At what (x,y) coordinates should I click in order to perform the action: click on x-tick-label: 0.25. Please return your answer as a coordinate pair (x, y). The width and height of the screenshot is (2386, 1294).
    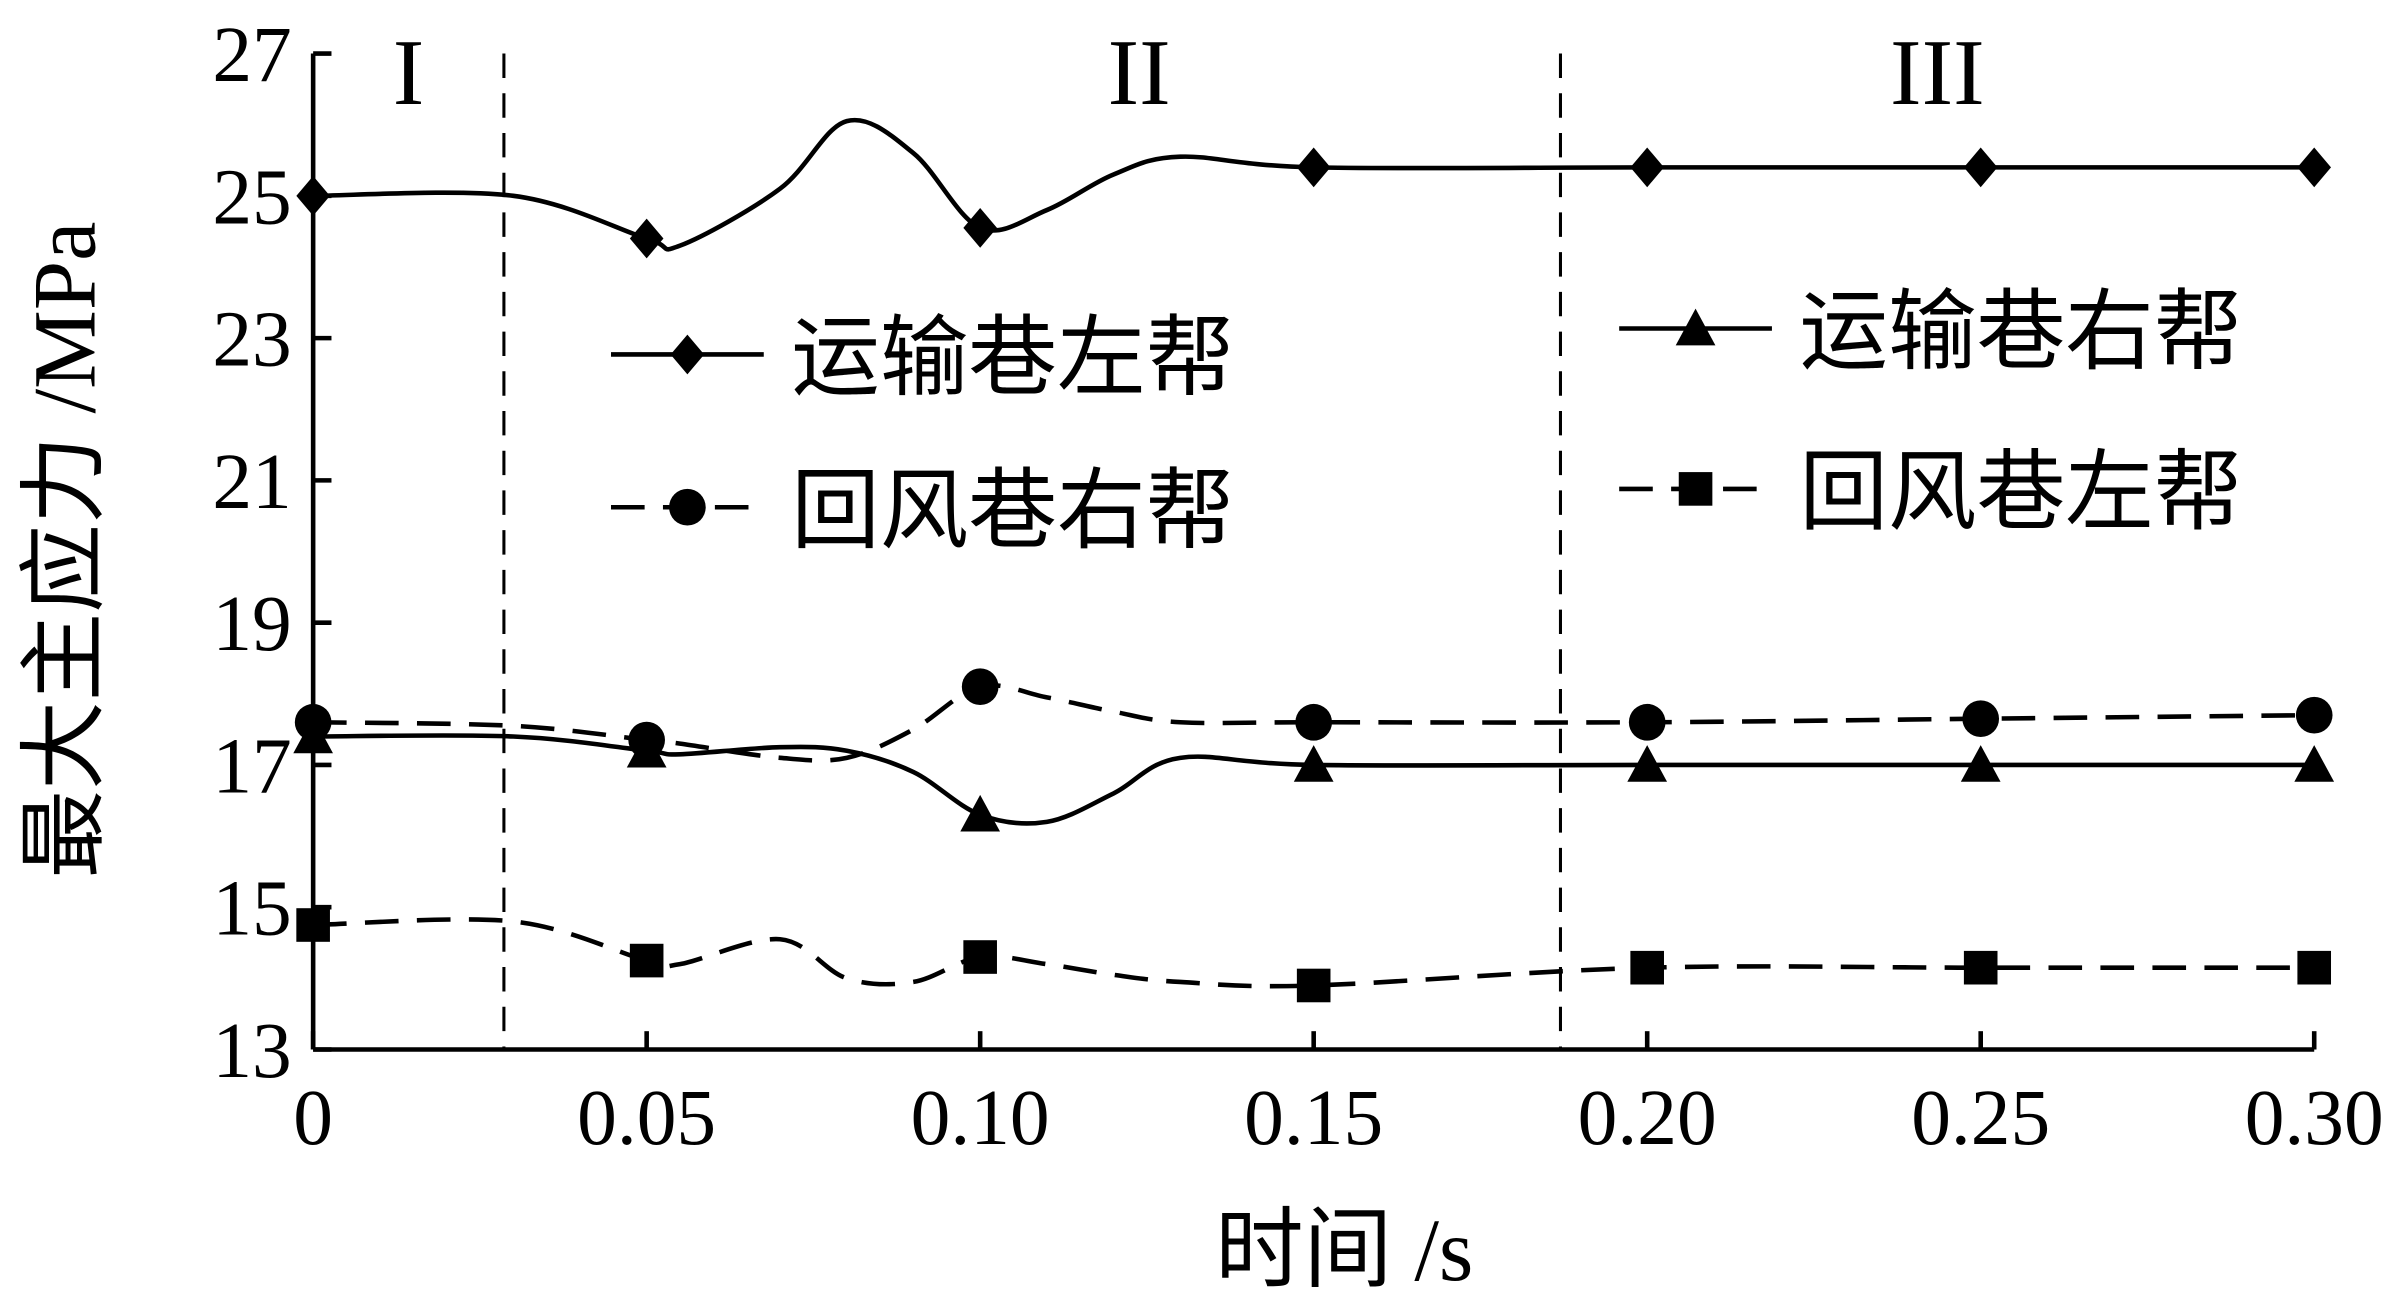
    Looking at the image, I should click on (1980, 1118).